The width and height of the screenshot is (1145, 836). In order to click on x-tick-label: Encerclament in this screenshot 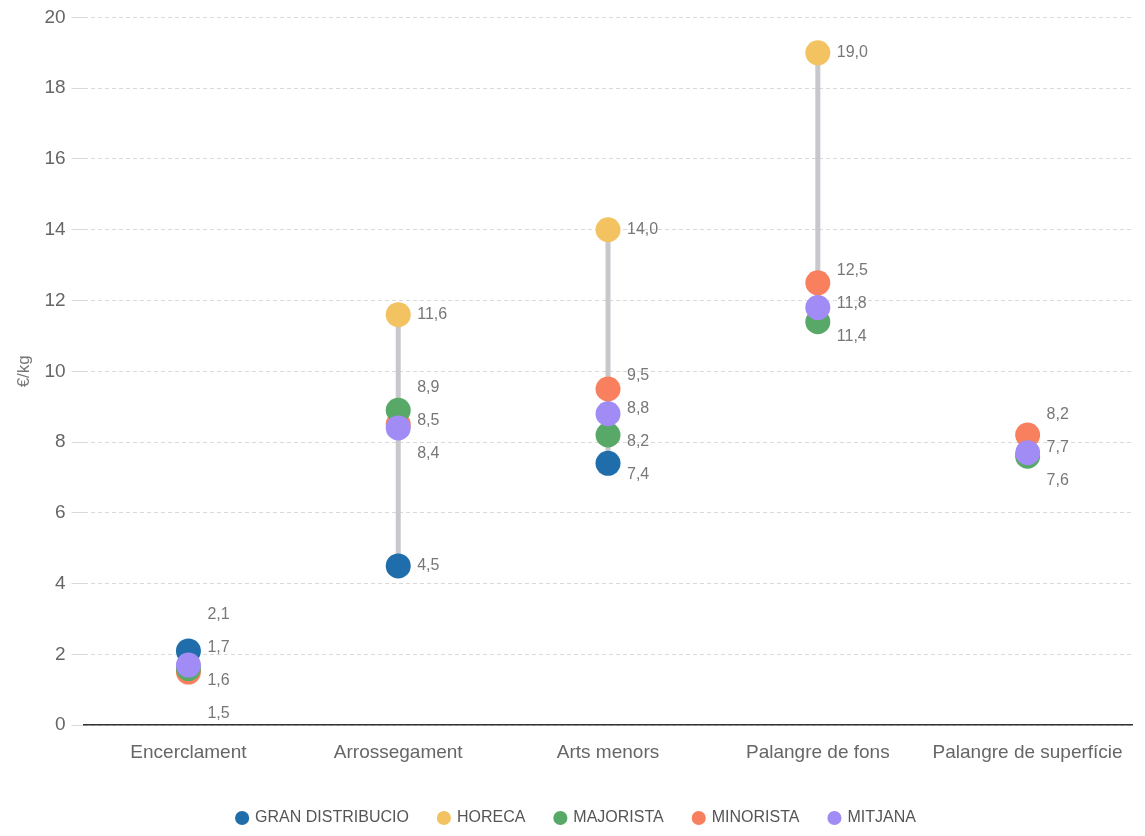, I will do `click(189, 751)`.